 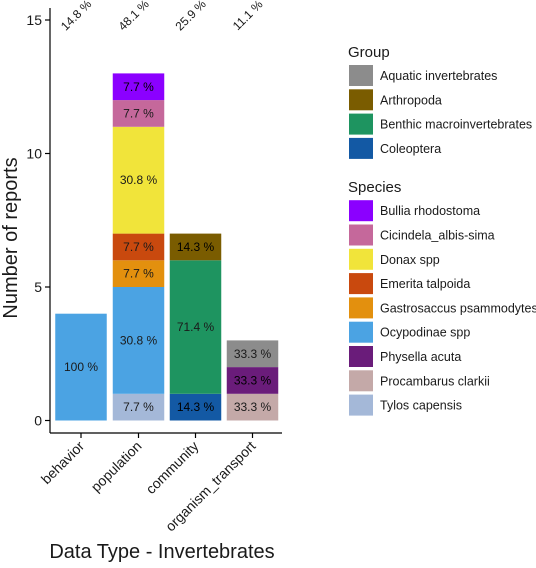 I want to click on legend-key-physella-acuta, so click(x=361, y=356).